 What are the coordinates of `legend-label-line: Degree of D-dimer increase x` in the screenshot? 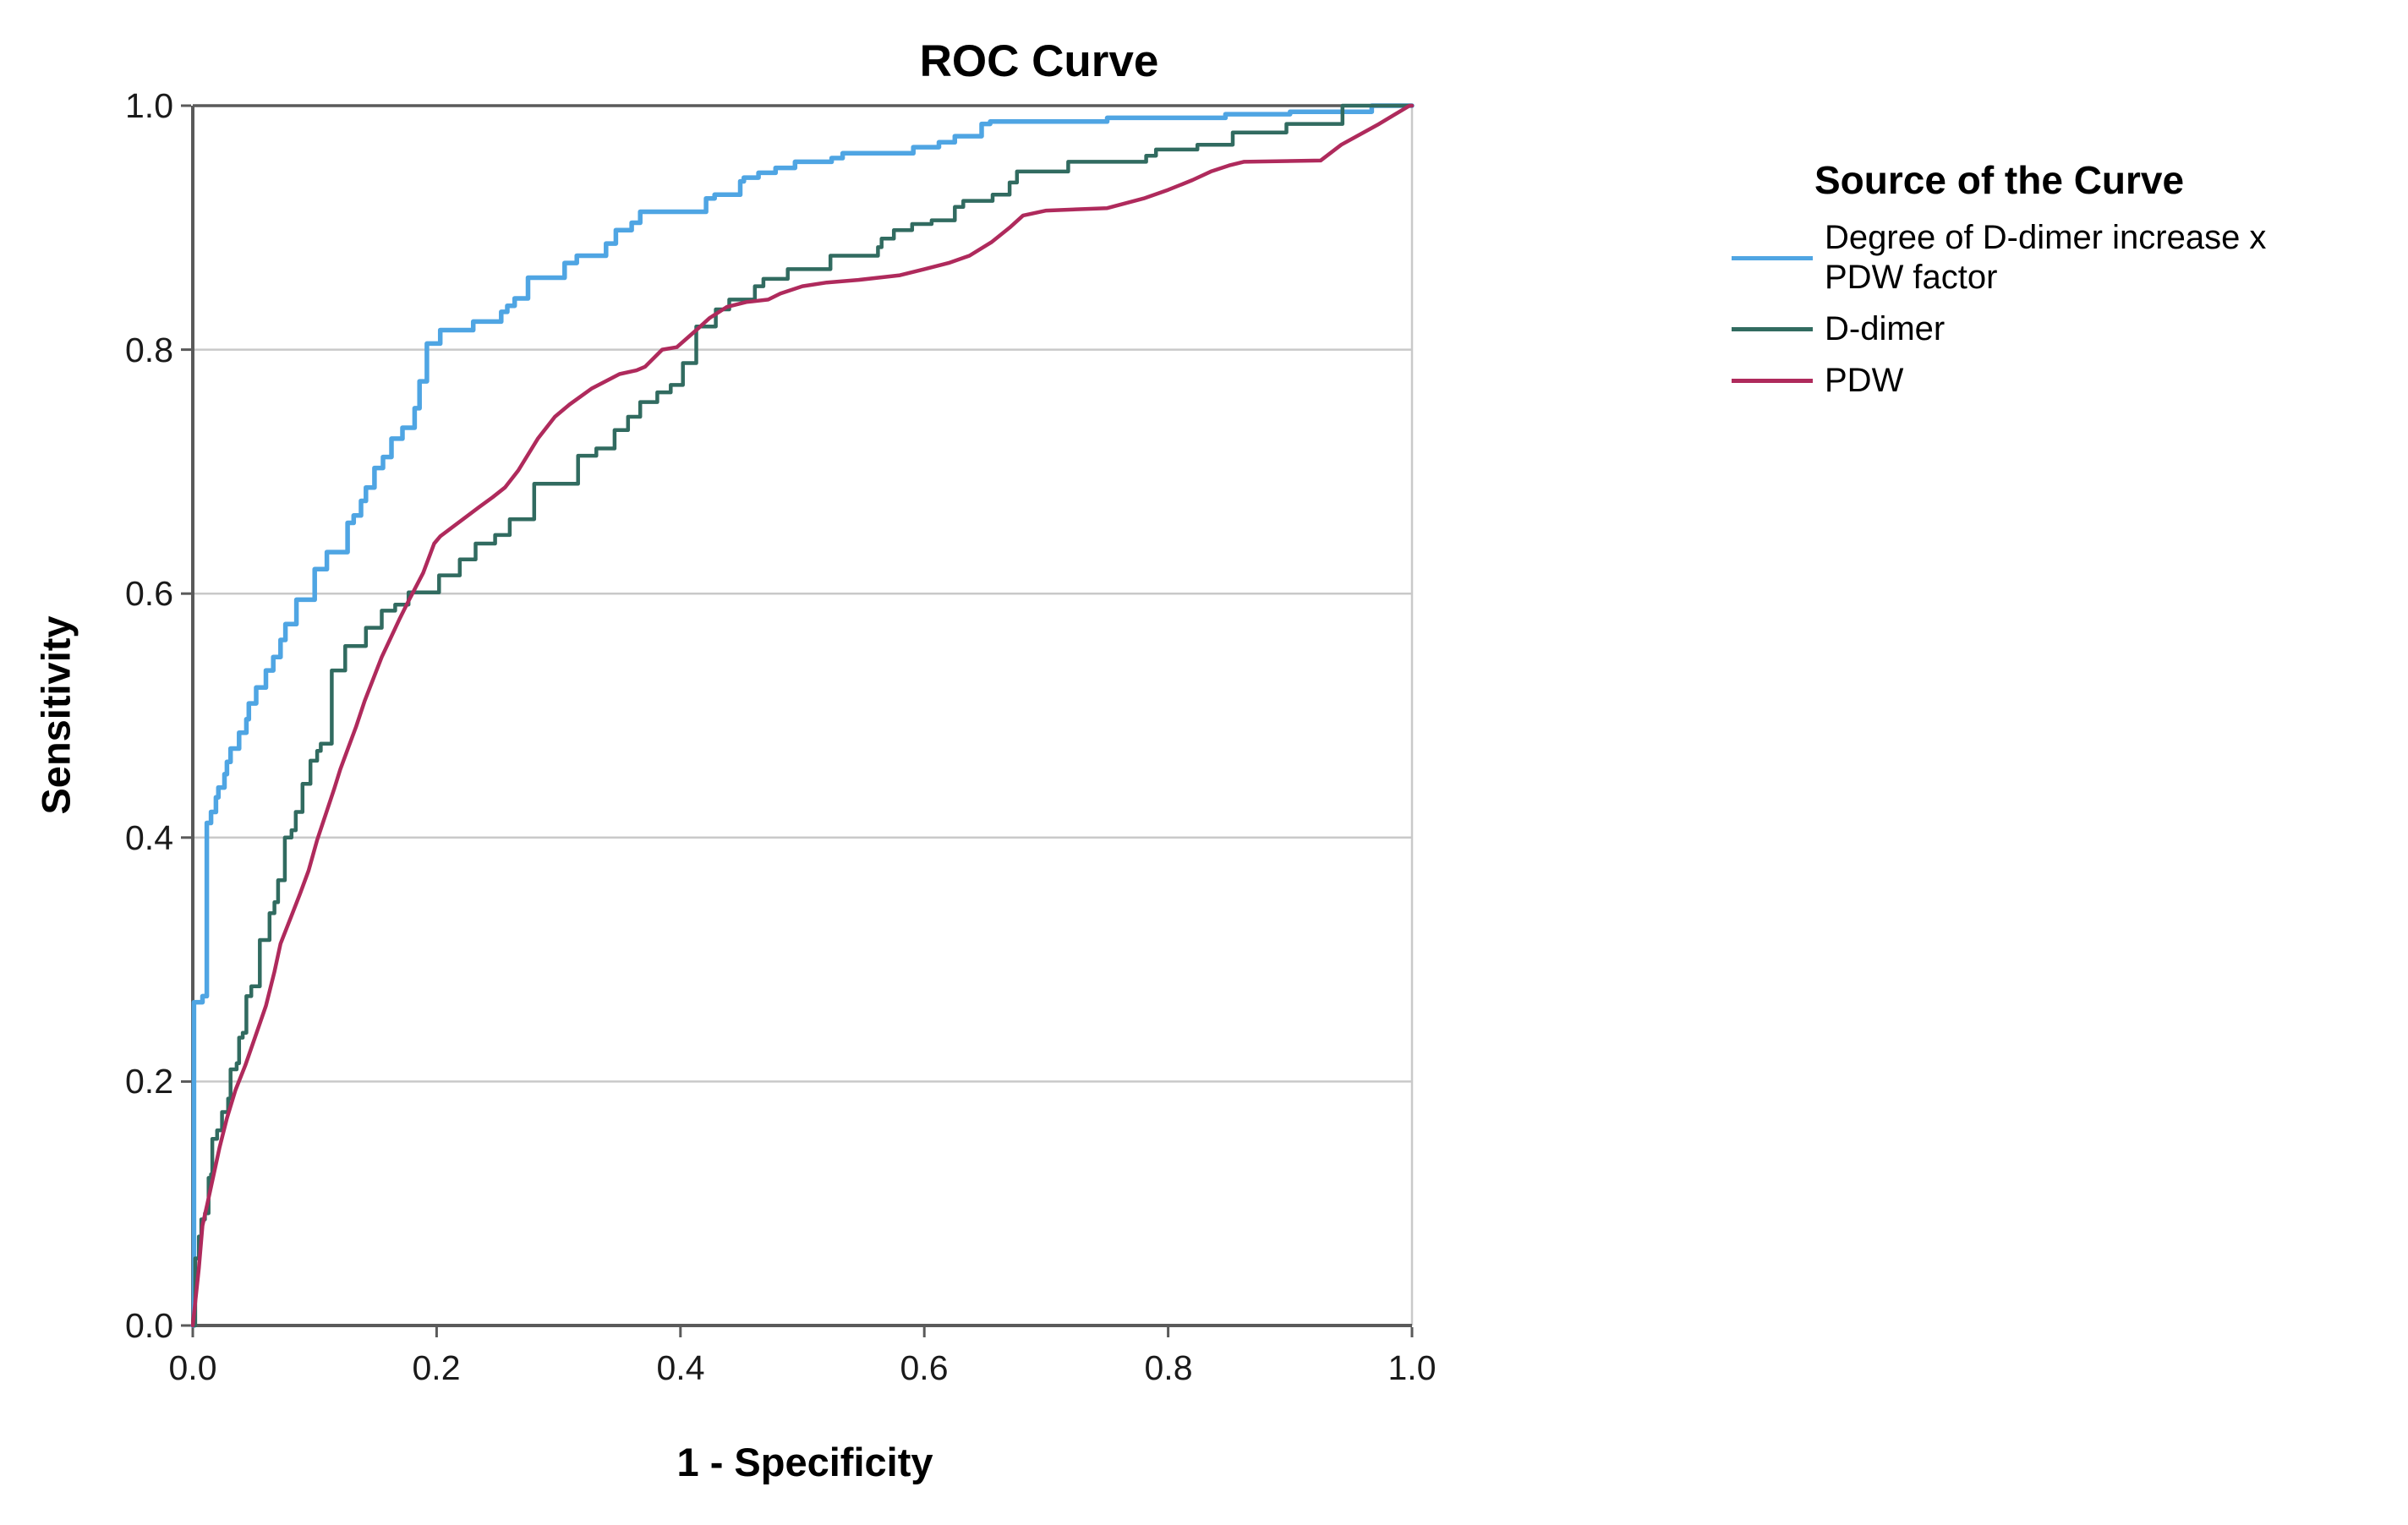 It's located at (2046, 237).